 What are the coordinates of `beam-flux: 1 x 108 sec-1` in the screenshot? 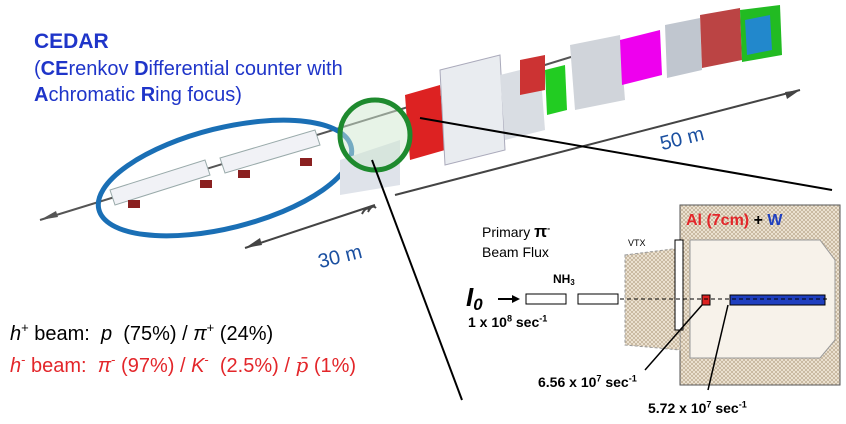 It's located at (507, 322).